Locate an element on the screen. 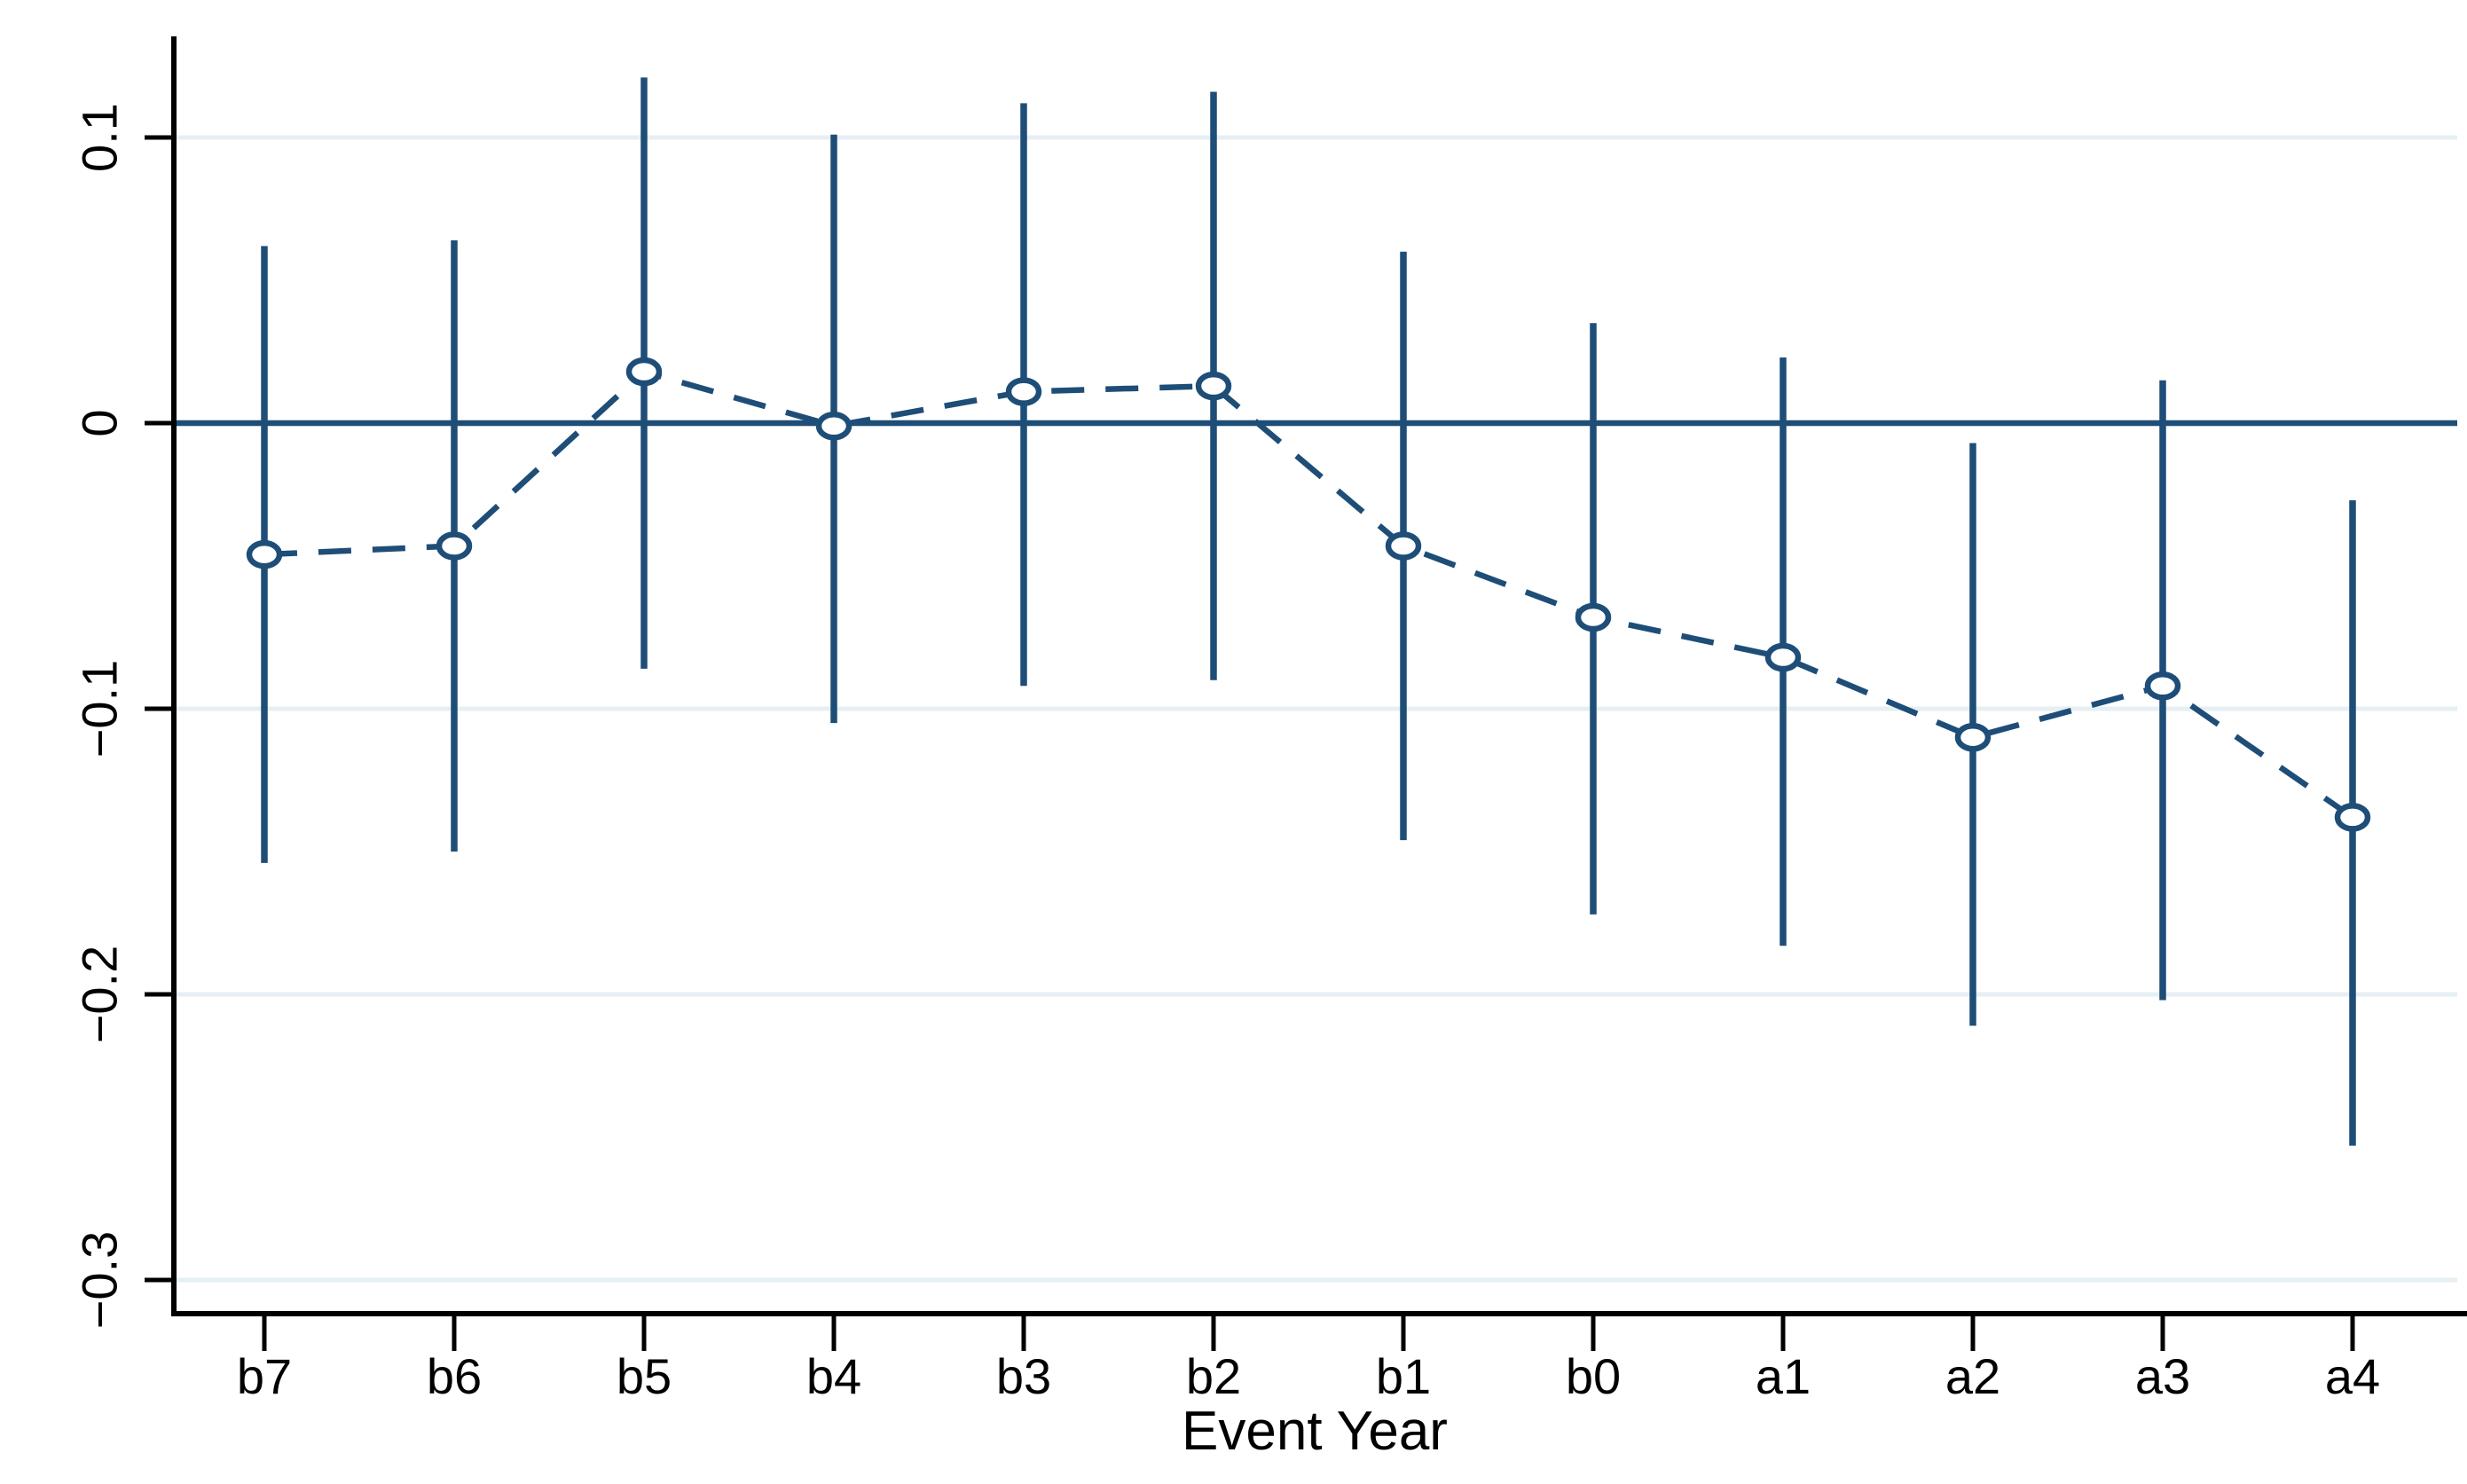  y-tick-label--0.1: −0.1 is located at coordinates (100, 709).